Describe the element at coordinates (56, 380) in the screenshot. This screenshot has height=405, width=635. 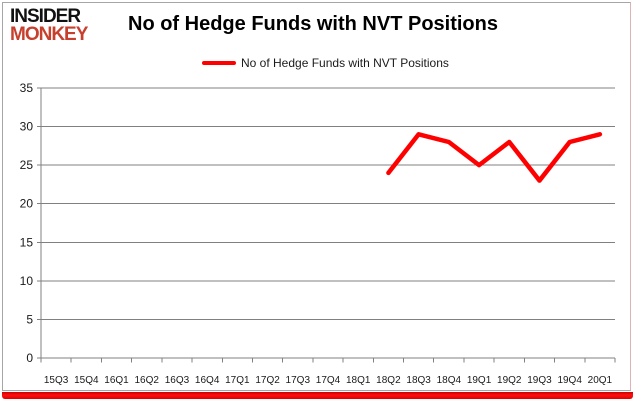
I see `x-tick-label: 15Q3` at that location.